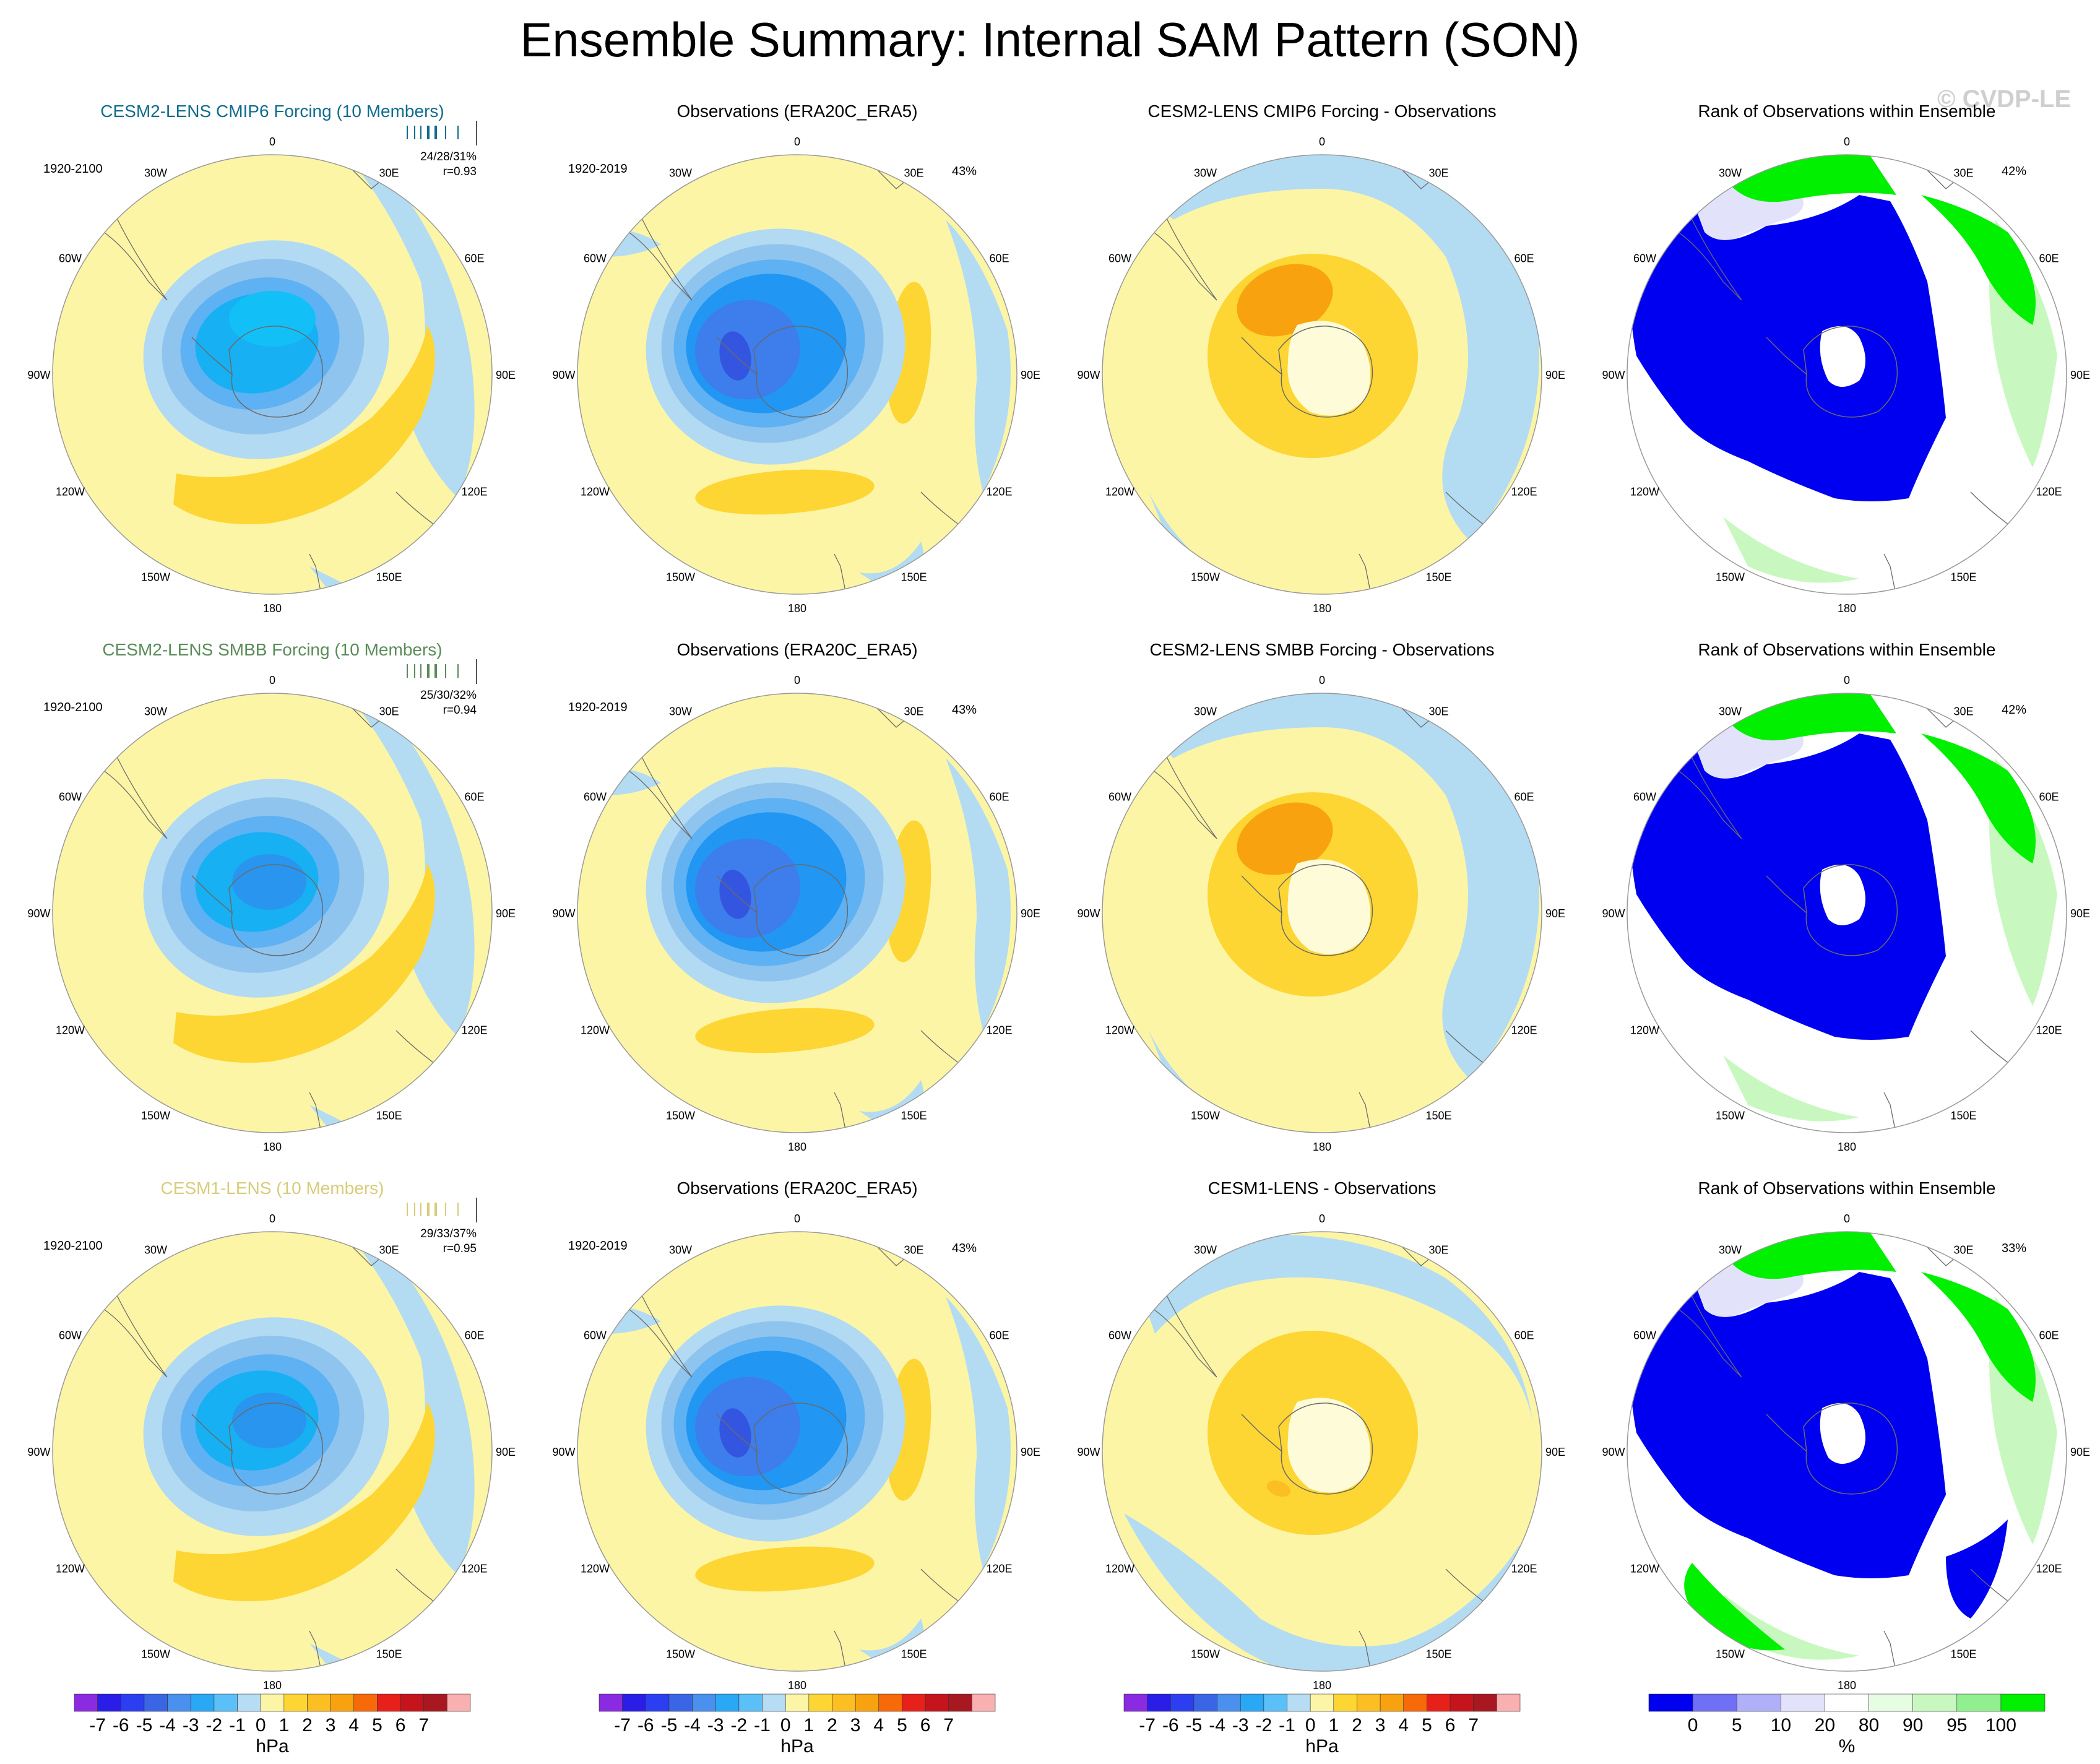  I want to click on percent-label: 43%, so click(964, 171).